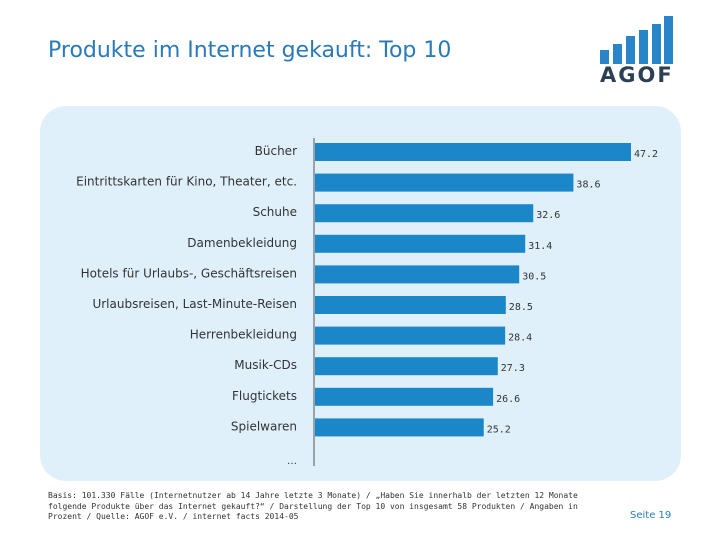 The height and width of the screenshot is (540, 720). What do you see at coordinates (242, 243) in the screenshot?
I see `category-label: Damenbekleidung` at bounding box center [242, 243].